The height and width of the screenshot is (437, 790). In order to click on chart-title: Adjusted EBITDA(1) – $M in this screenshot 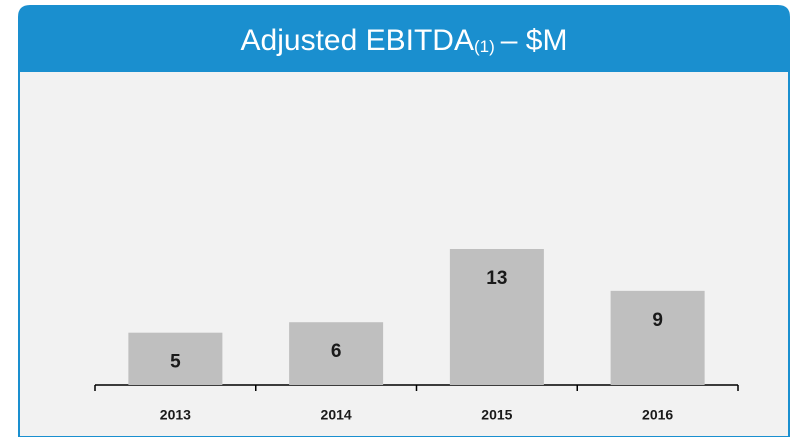, I will do `click(404, 40)`.